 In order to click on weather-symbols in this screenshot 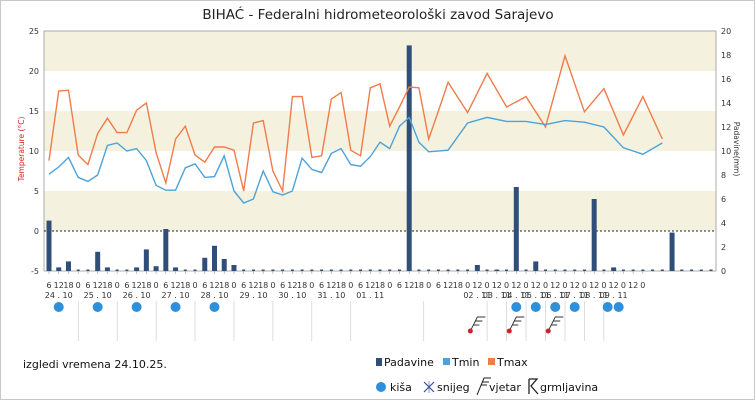, I will do `click(338, 318)`.